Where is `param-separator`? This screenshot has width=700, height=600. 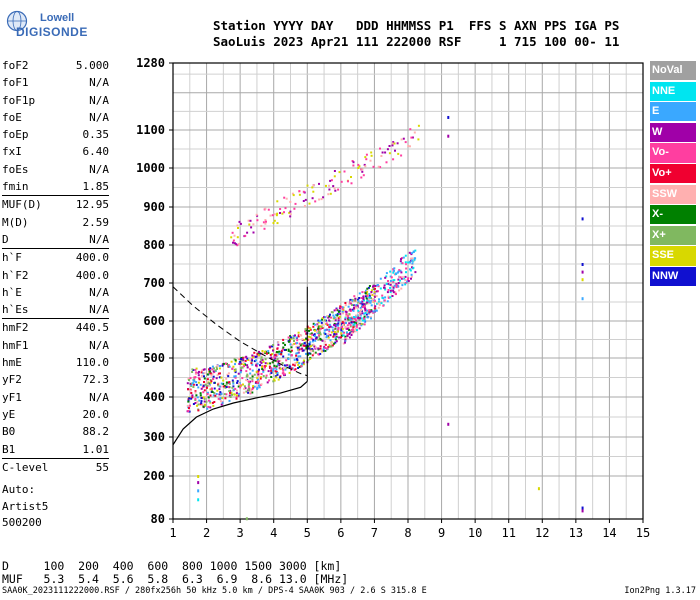 param-separator is located at coordinates (55, 458).